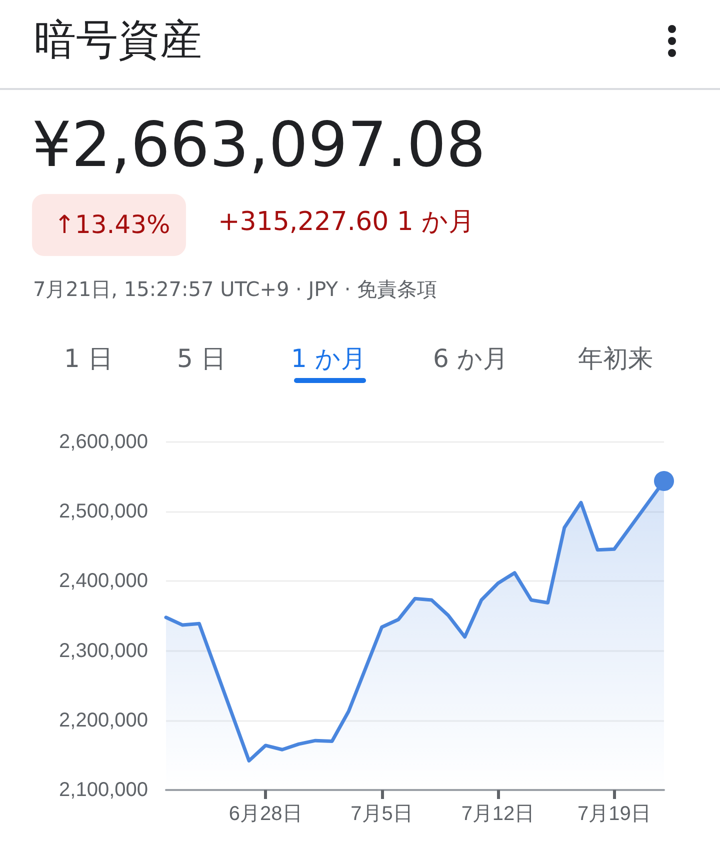 This screenshot has height=844, width=720. Describe the element at coordinates (381, 814) in the screenshot. I see `x-tick-label: 7月5日` at that location.